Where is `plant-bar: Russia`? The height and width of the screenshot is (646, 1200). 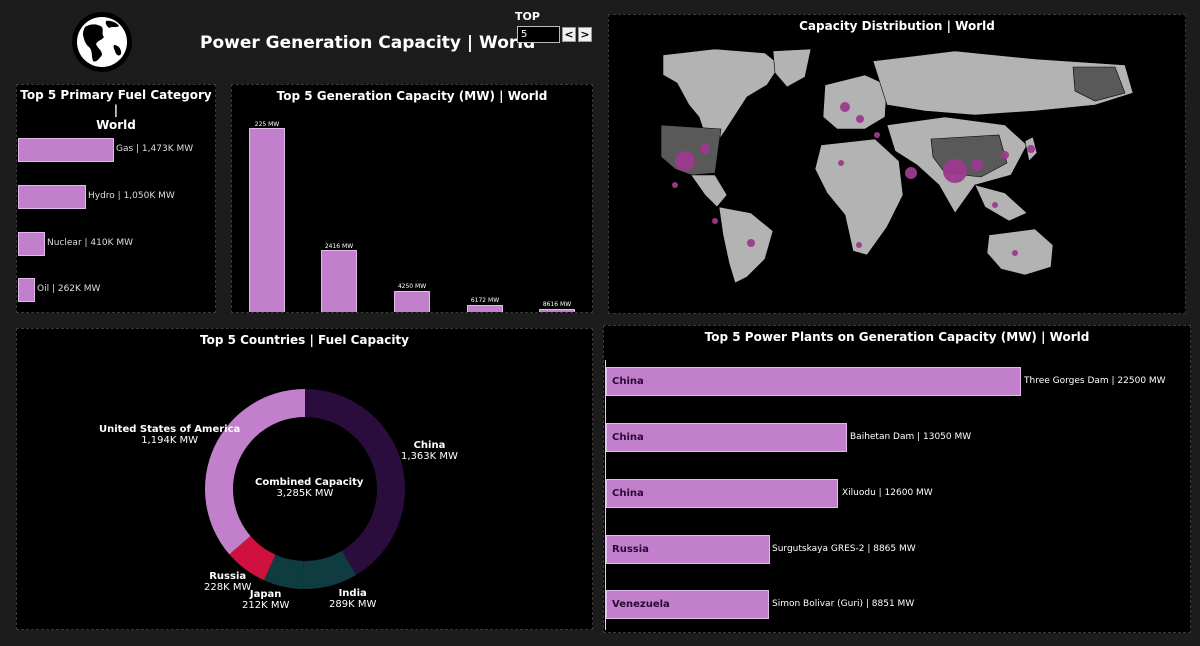
plant-bar: Russia is located at coordinates (688, 549).